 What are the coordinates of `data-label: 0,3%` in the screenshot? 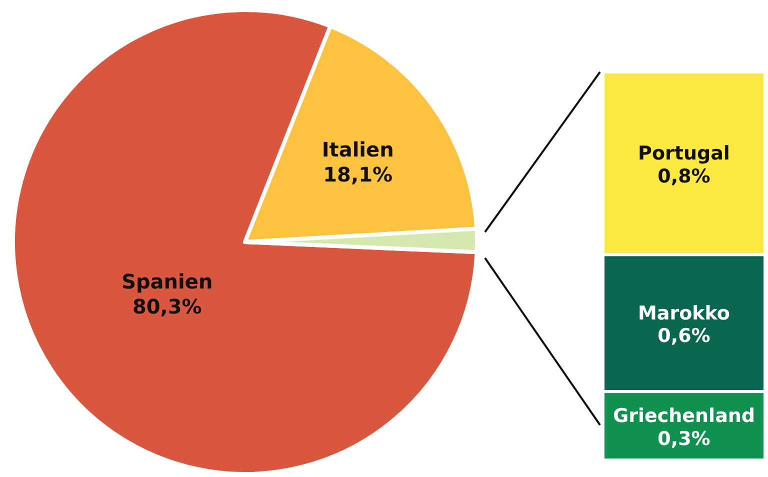 It's located at (684, 439).